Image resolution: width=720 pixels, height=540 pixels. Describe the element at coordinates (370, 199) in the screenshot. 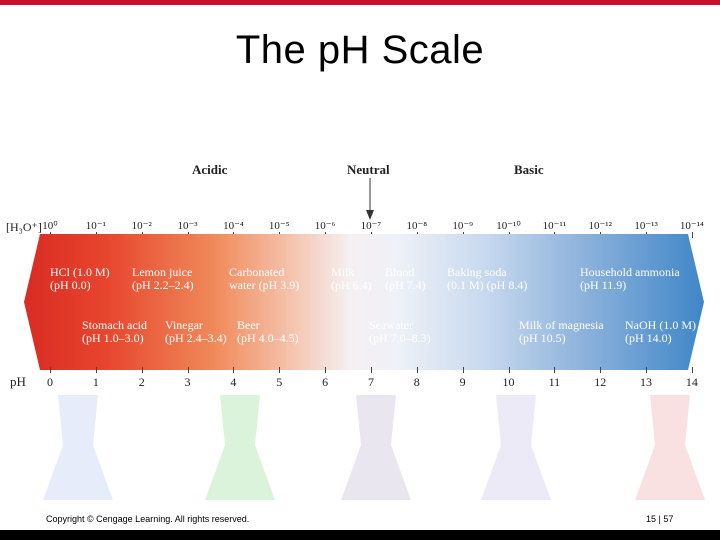

I see `neutral-arrow-icon` at that location.